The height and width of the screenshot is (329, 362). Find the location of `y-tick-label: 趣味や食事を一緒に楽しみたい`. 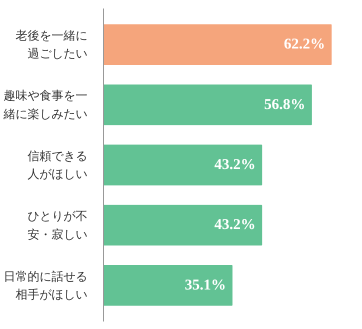

y-tick-label: 趣味や食事を一緒に楽しみたい is located at coordinates (45, 104).